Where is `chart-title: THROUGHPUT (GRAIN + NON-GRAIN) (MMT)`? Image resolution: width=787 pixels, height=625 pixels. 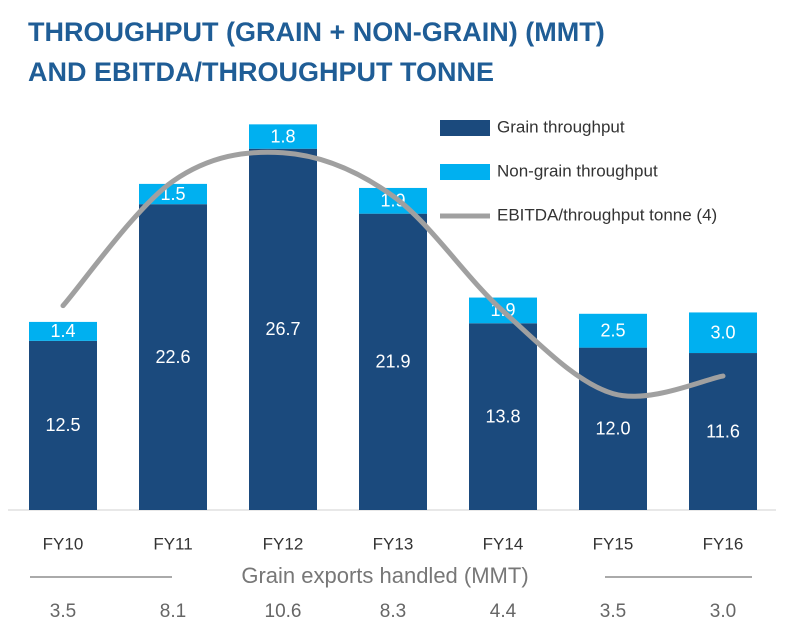 chart-title: THROUGHPUT (GRAIN + NON-GRAIN) (MMT) is located at coordinates (316, 32).